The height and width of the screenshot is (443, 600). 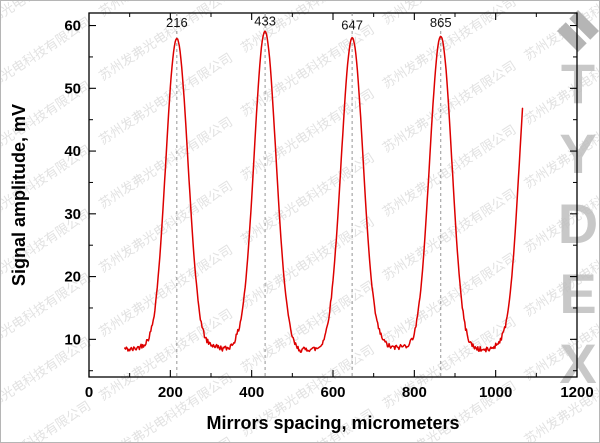 I want to click on tydex-letter: Y, so click(x=577, y=153).